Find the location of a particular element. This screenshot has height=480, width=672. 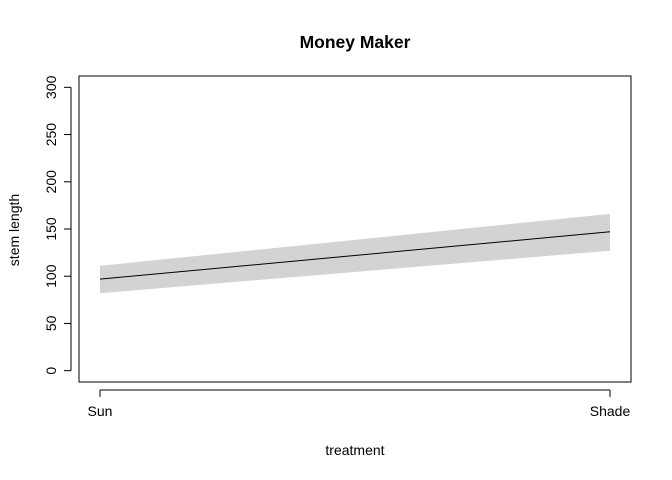

x-tick-label: Shade is located at coordinates (610, 411).